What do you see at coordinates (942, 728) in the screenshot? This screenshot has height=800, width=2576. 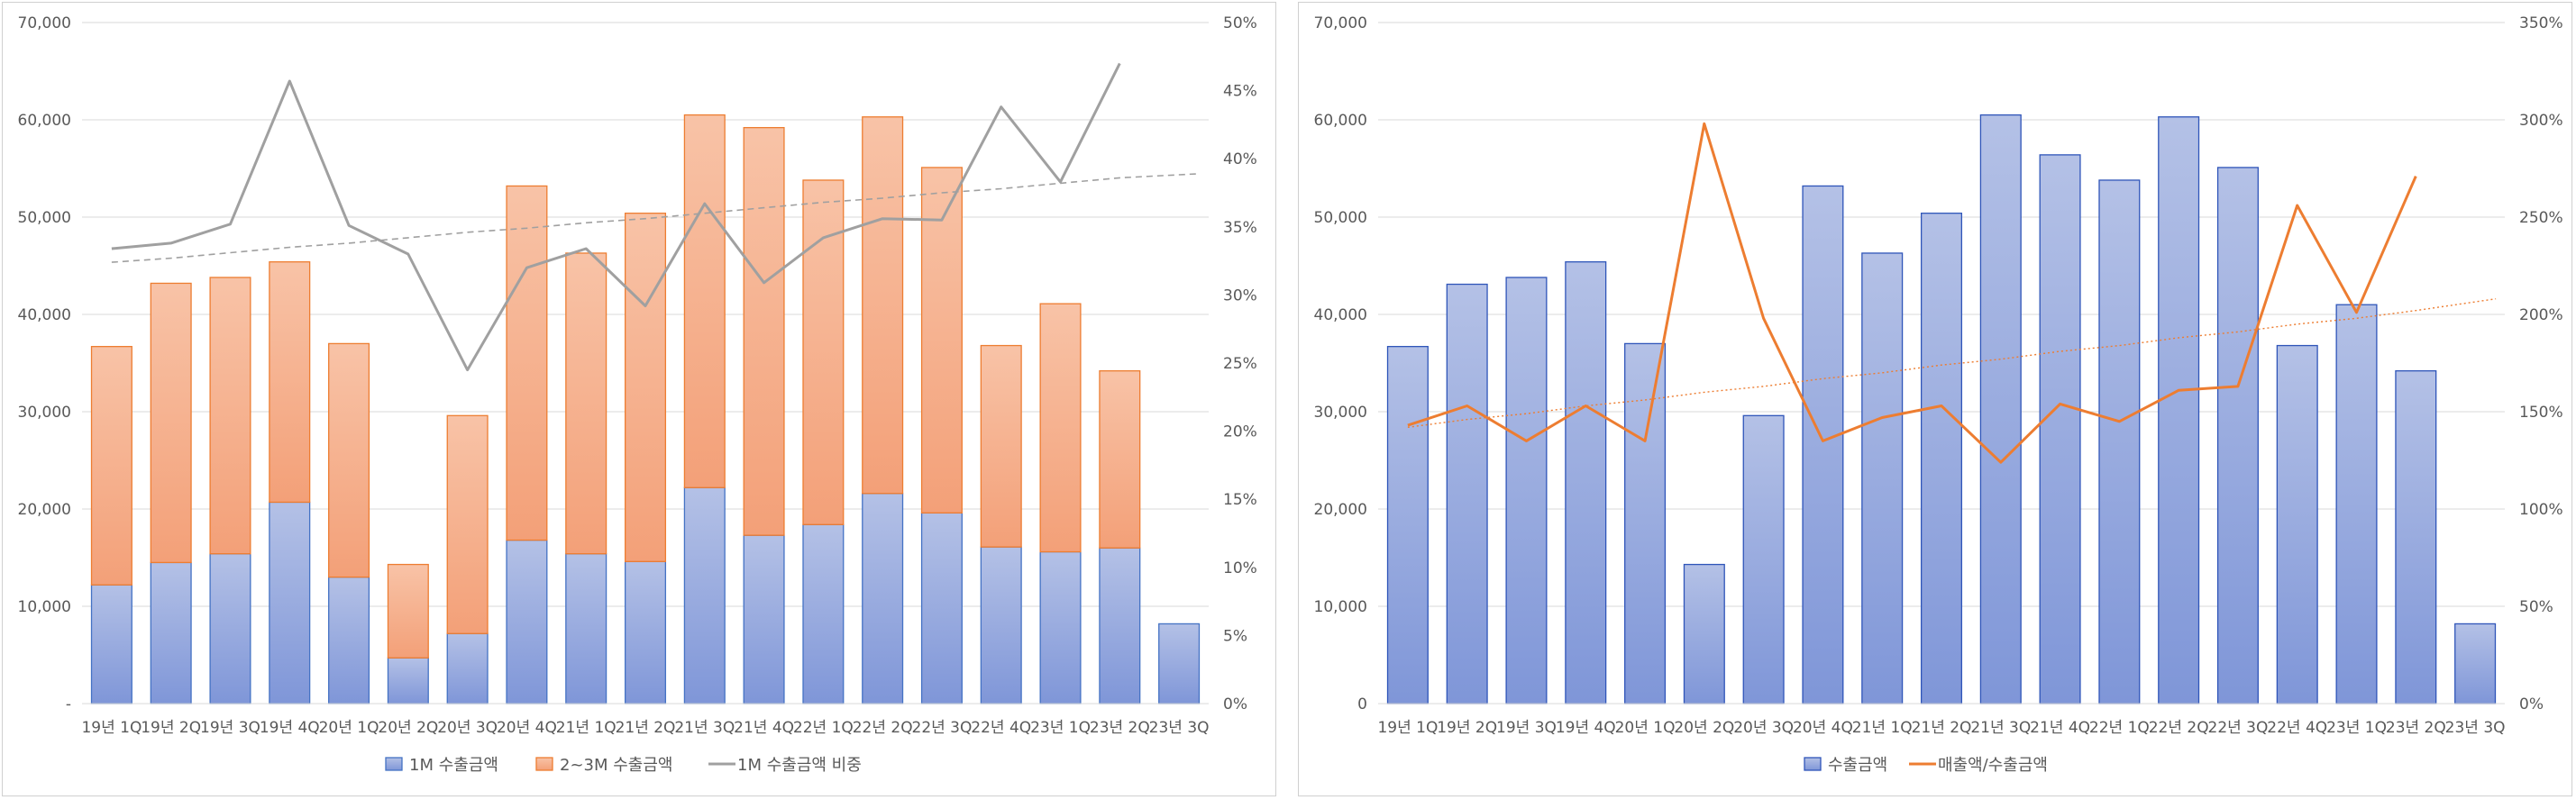 I see `x-category-label: 22년 3Q` at bounding box center [942, 728].